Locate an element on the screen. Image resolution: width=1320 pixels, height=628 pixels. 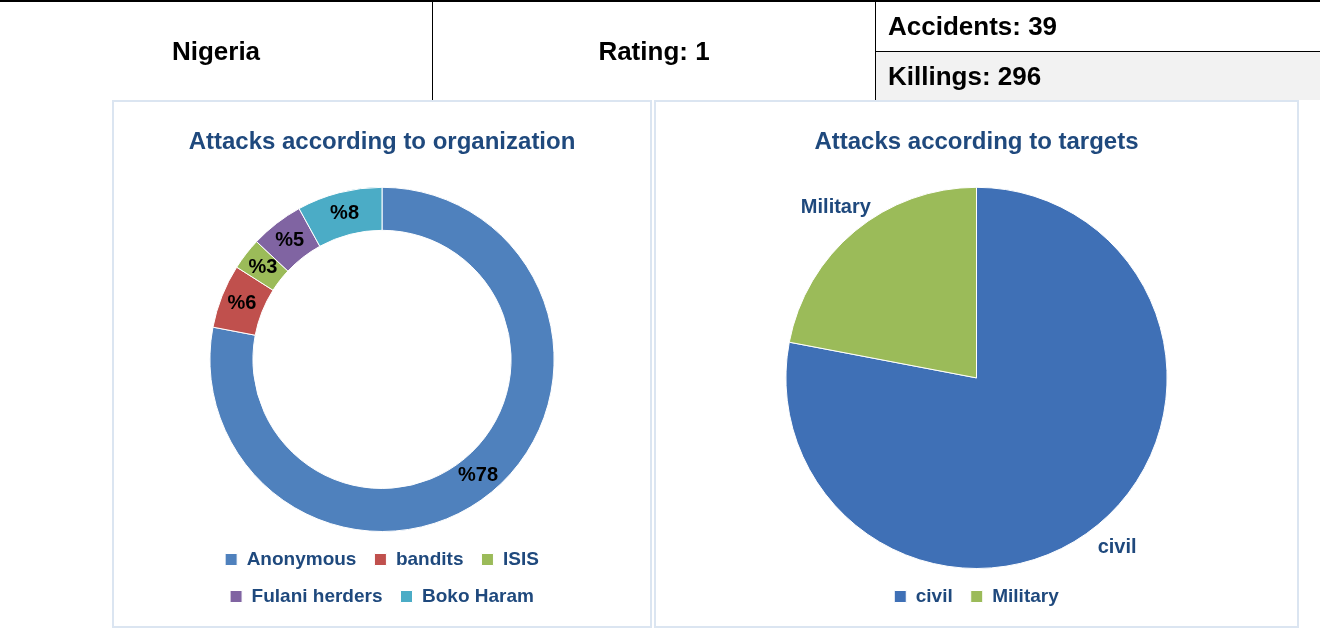
legend-label: Military is located at coordinates (1026, 595).